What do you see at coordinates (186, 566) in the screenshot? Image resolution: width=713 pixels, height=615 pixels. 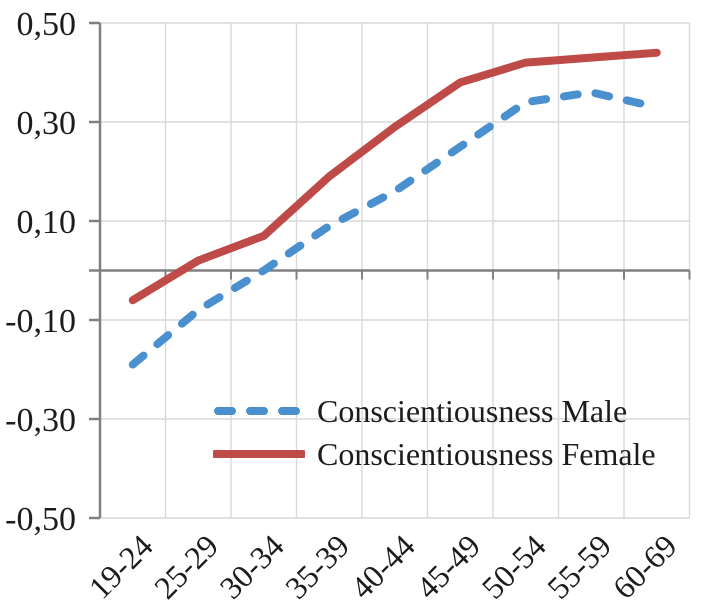 I see `x-tick-label: 25-29` at bounding box center [186, 566].